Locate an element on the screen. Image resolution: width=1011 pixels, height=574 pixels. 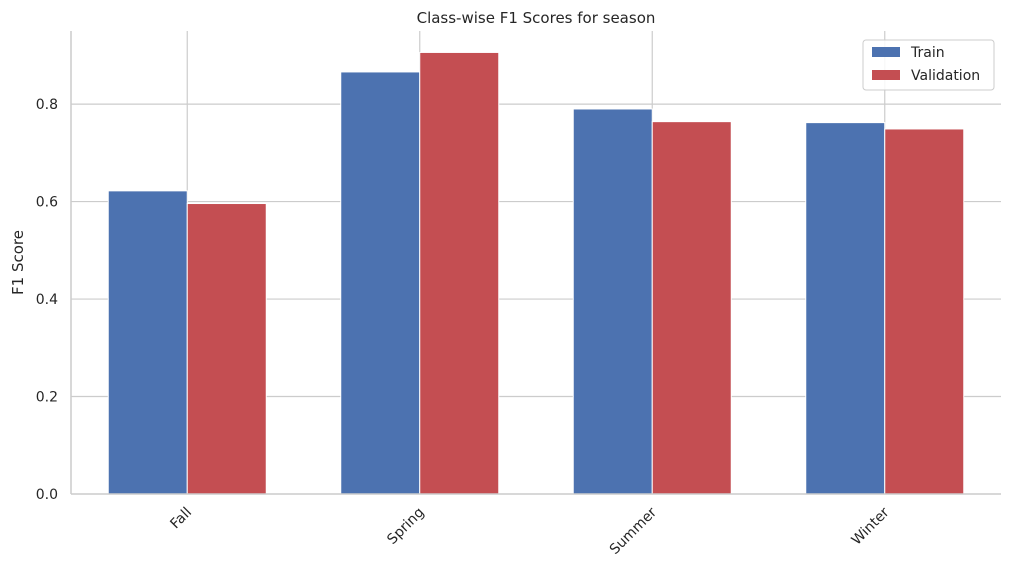
x-tick-label: Fall is located at coordinates (181, 519).